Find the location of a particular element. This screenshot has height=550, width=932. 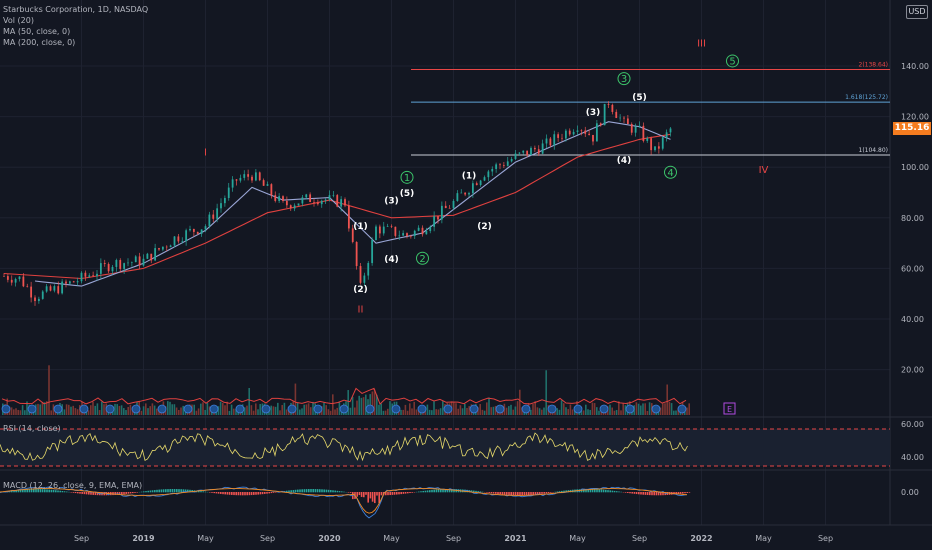

legend-symbol: Starbucks Corporation, 1D, NASDAQ is located at coordinates (76, 9).